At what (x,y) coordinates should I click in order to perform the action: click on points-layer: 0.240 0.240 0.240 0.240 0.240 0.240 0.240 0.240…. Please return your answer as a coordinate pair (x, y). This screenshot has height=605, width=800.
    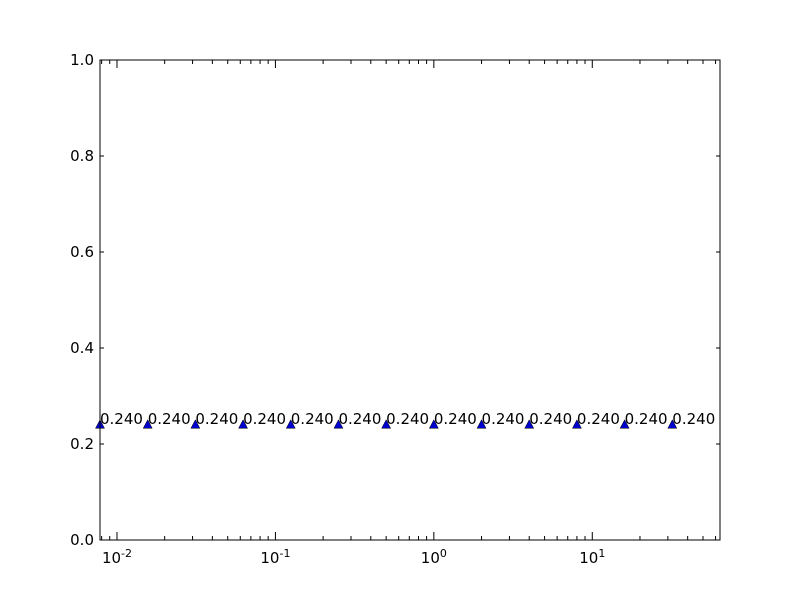
    Looking at the image, I should click on (405, 419).